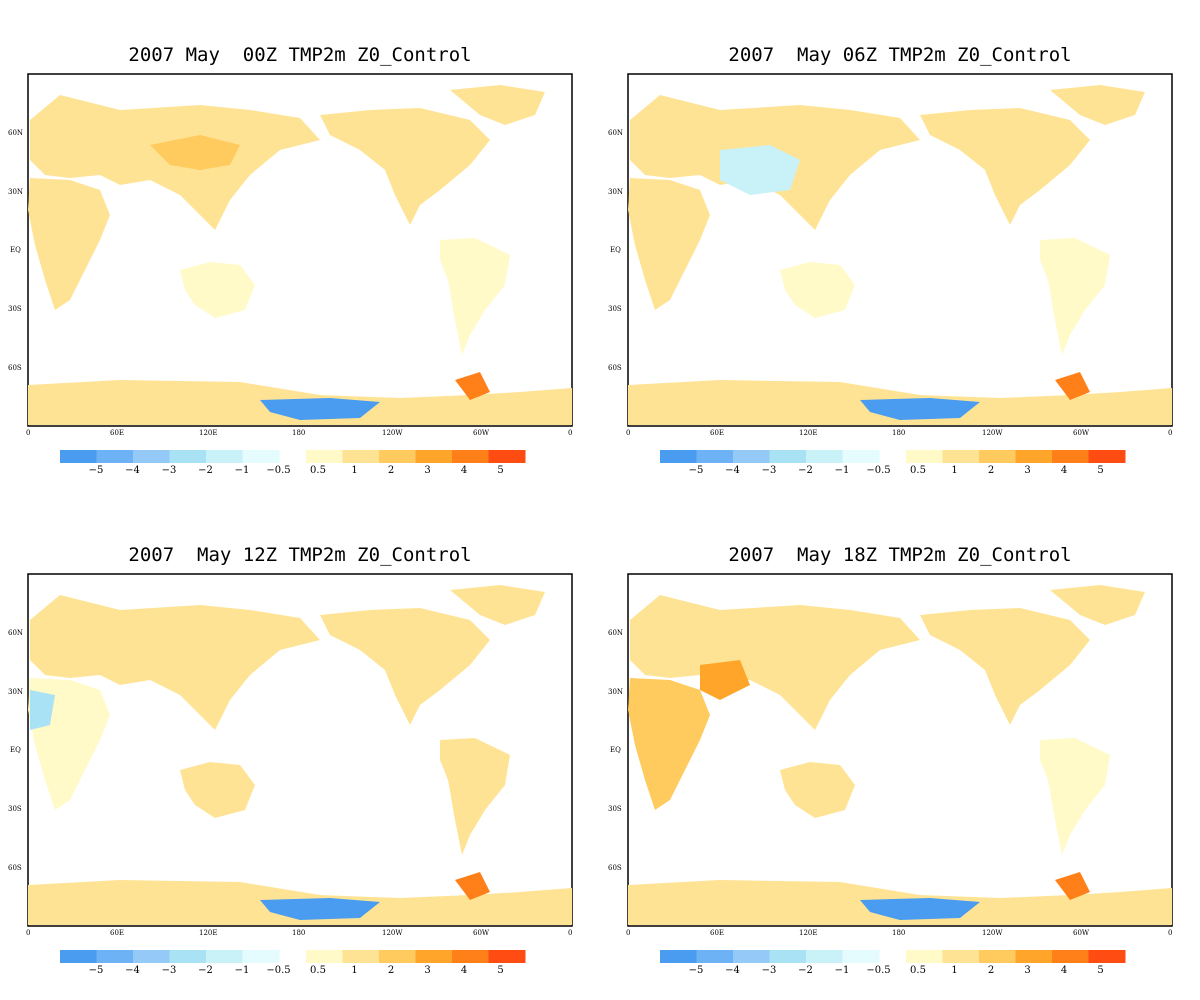 This screenshot has width=1200, height=1000. I want to click on panel-title: 2007 May 06Z TMP2m Z0_Control, so click(900, 55).